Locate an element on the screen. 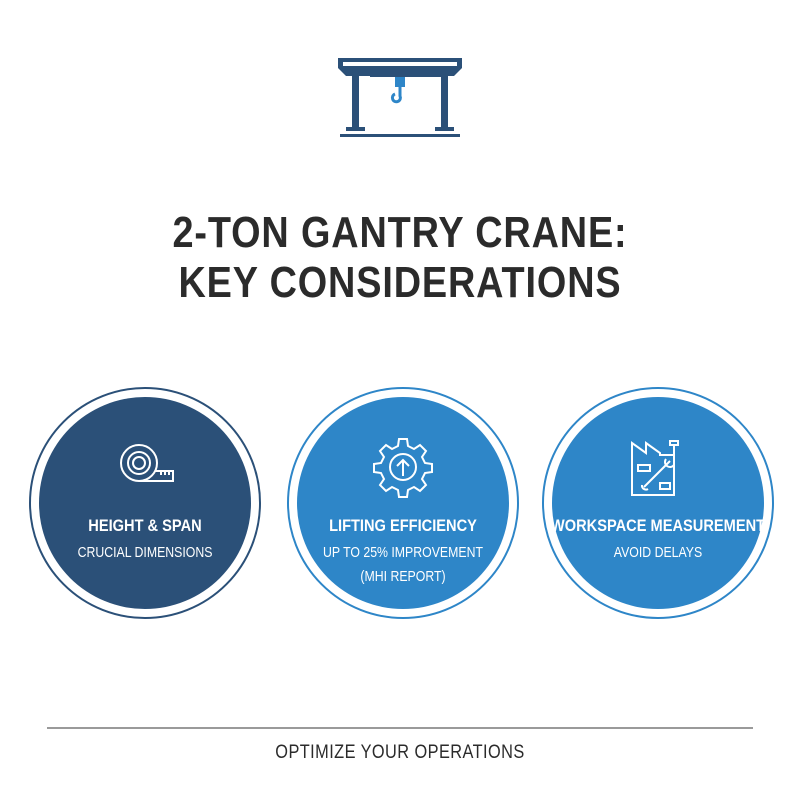  gantry-crane-icon is located at coordinates (400, 97).